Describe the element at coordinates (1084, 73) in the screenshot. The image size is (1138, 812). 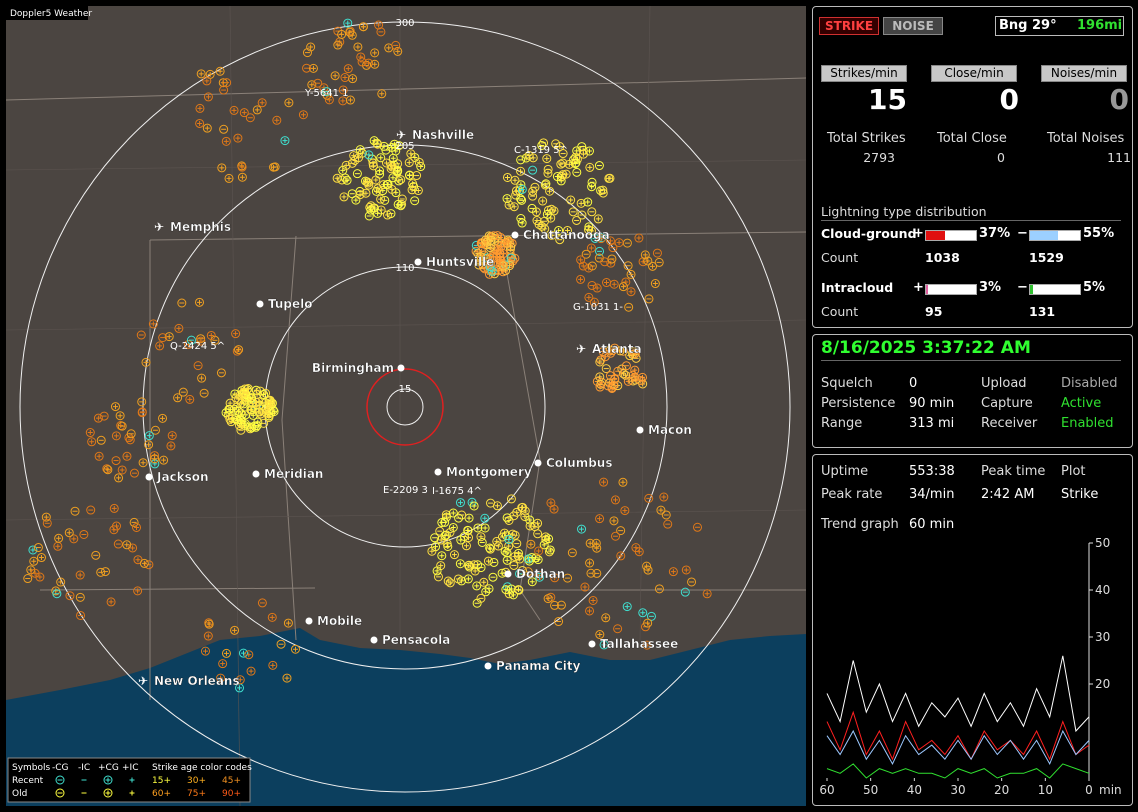
I see `rate-label: Noises/min` at that location.